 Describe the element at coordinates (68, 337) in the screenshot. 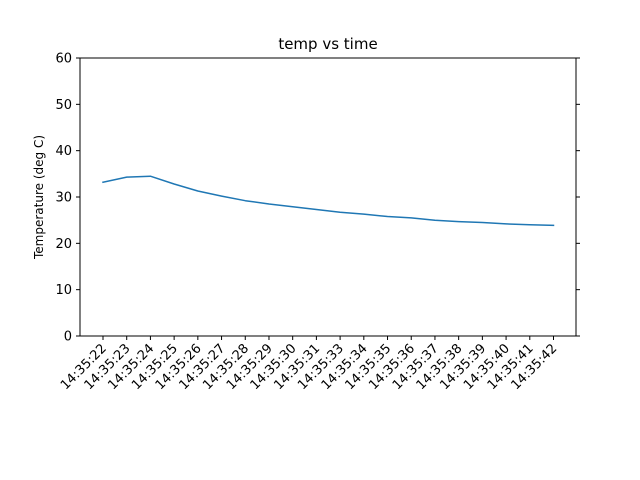

I see `y-tick-label: 0` at that location.